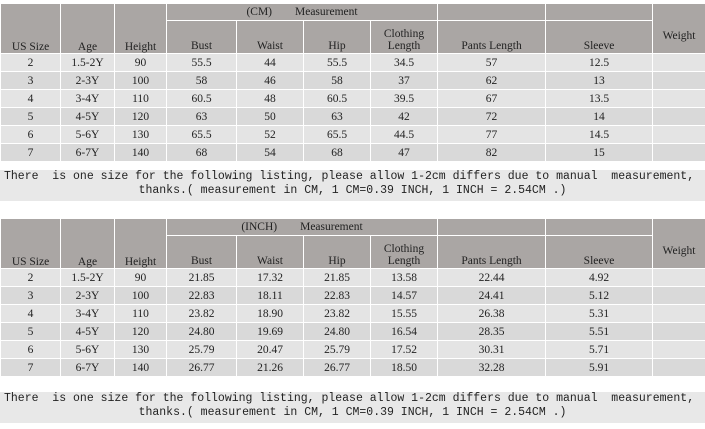 The width and height of the screenshot is (705, 429). What do you see at coordinates (352, 367) in the screenshot?
I see `table-row: 7 6-7Y 140 26.77 21.26 26.77 18.50 32.28 5.91` at bounding box center [352, 367].